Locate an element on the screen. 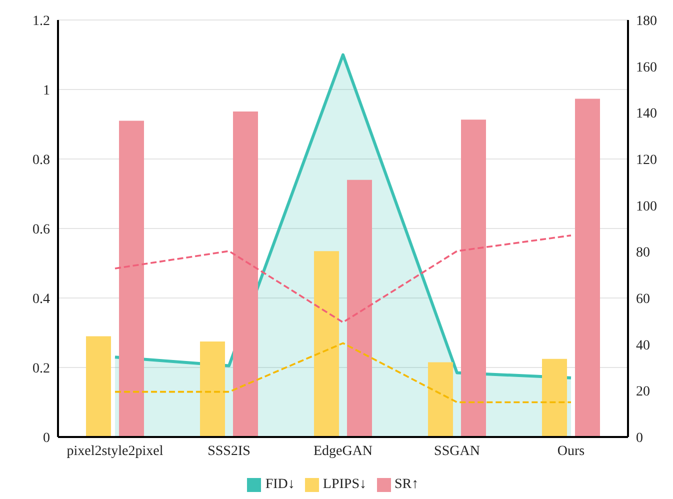 Image resolution: width=673 pixels, height=499 pixels. y2-tick-label: 160 is located at coordinates (646, 68).